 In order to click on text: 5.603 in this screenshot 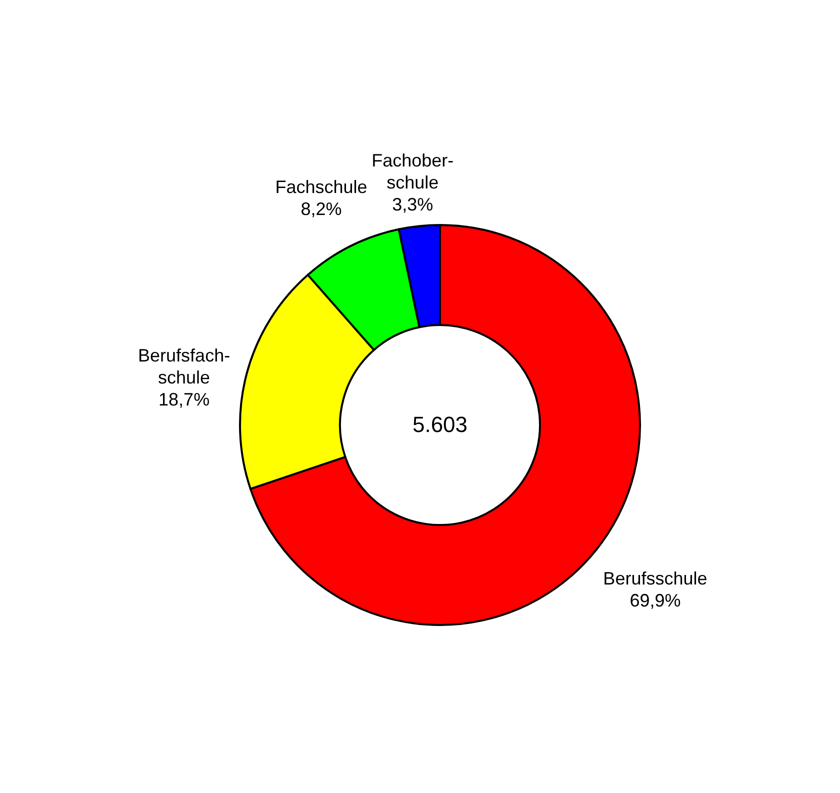, I will do `click(440, 424)`.